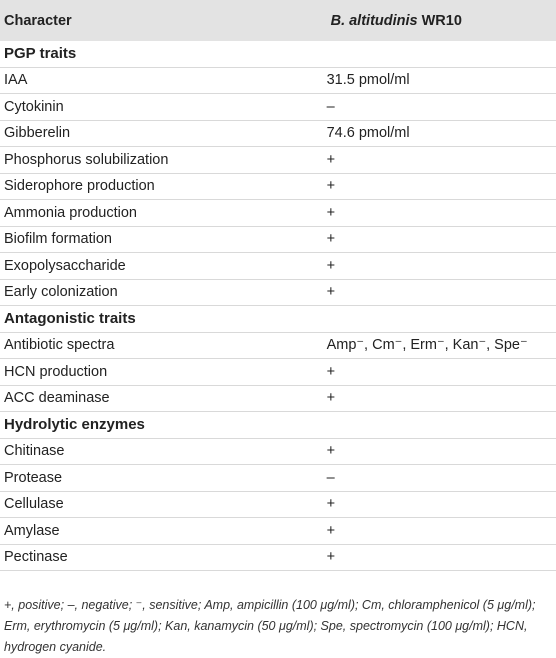  What do you see at coordinates (374, 20) in the screenshot?
I see `header-strain-italic: B. altitudinis` at bounding box center [374, 20].